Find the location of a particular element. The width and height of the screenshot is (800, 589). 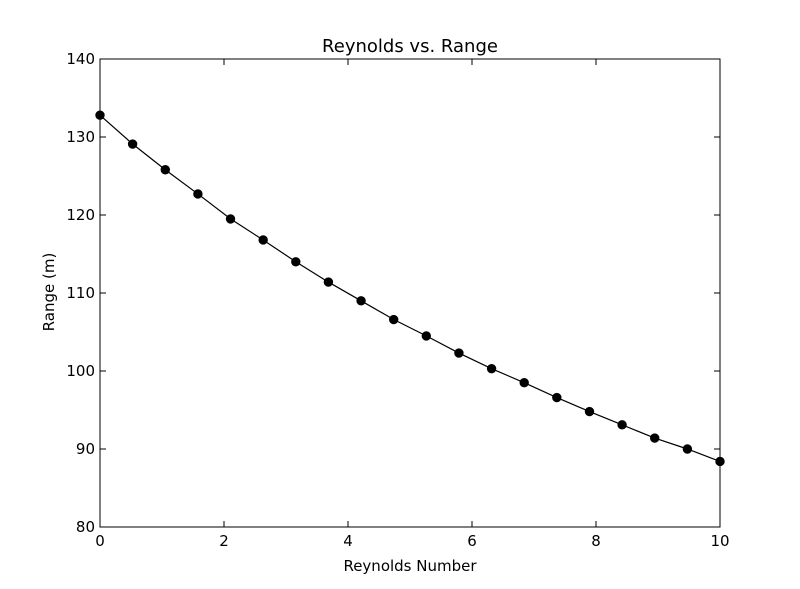

x-tick-label: 4 is located at coordinates (348, 541).